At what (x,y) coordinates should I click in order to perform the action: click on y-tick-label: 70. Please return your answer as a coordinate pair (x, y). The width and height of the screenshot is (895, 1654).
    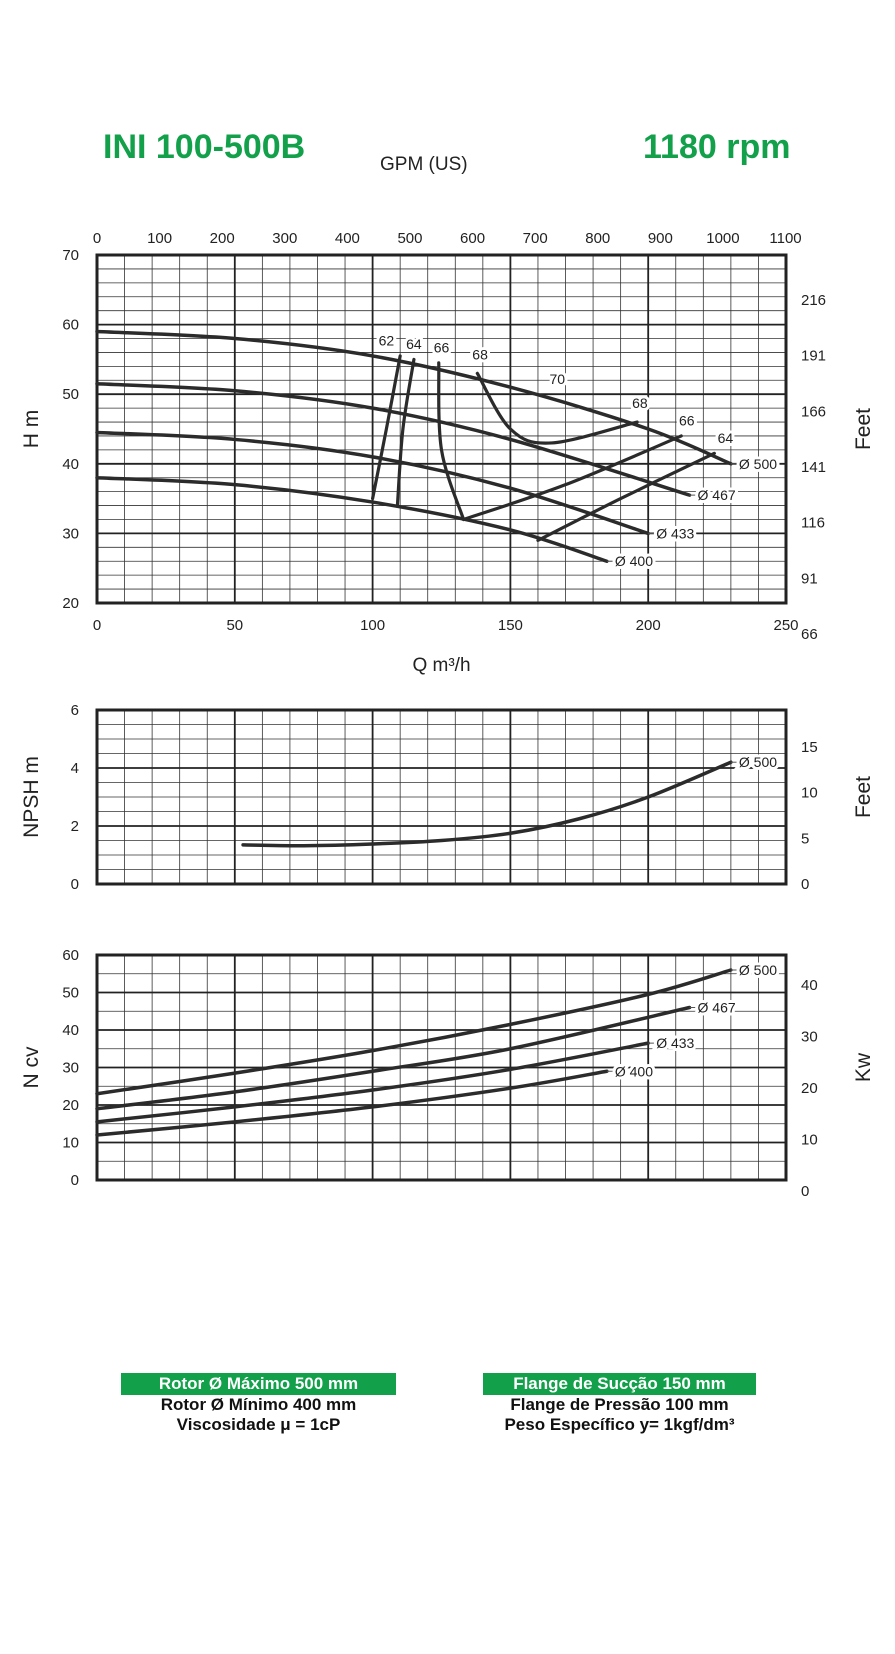
    Looking at the image, I should click on (70, 255).